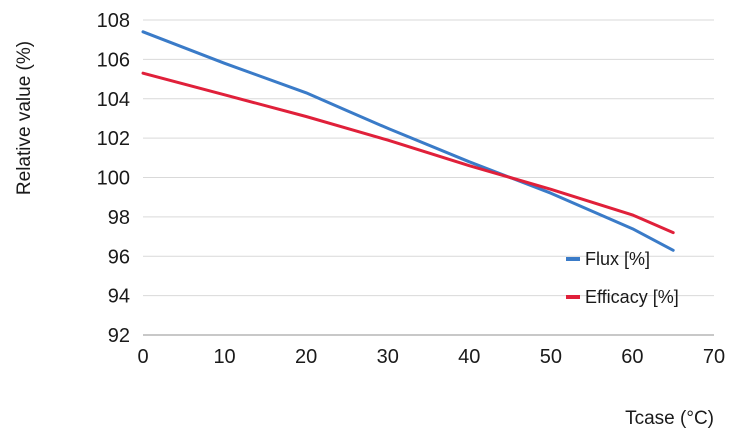 This screenshot has width=736, height=437. Describe the element at coordinates (714, 357) in the screenshot. I see `x-tick-label: 70` at that location.